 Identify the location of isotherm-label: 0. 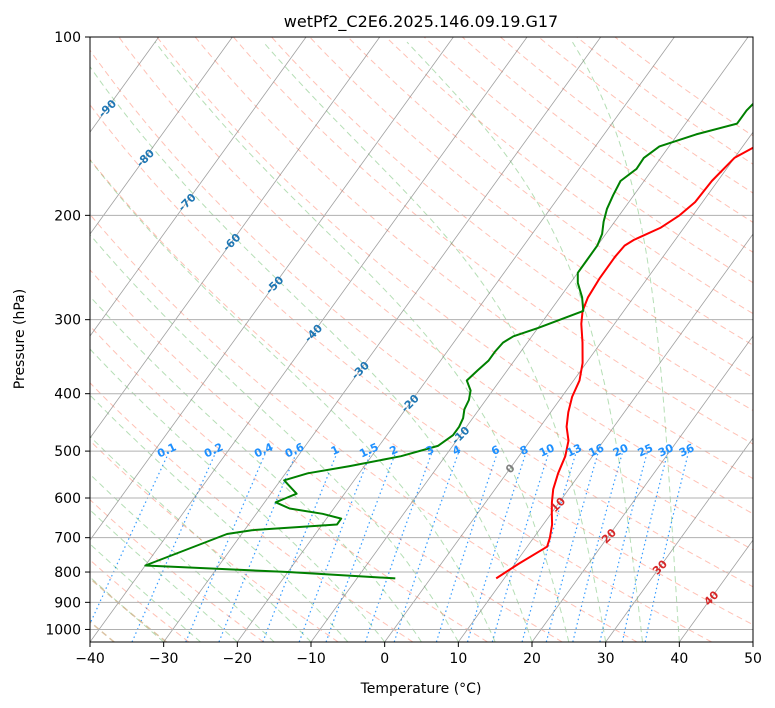
(510, 468).